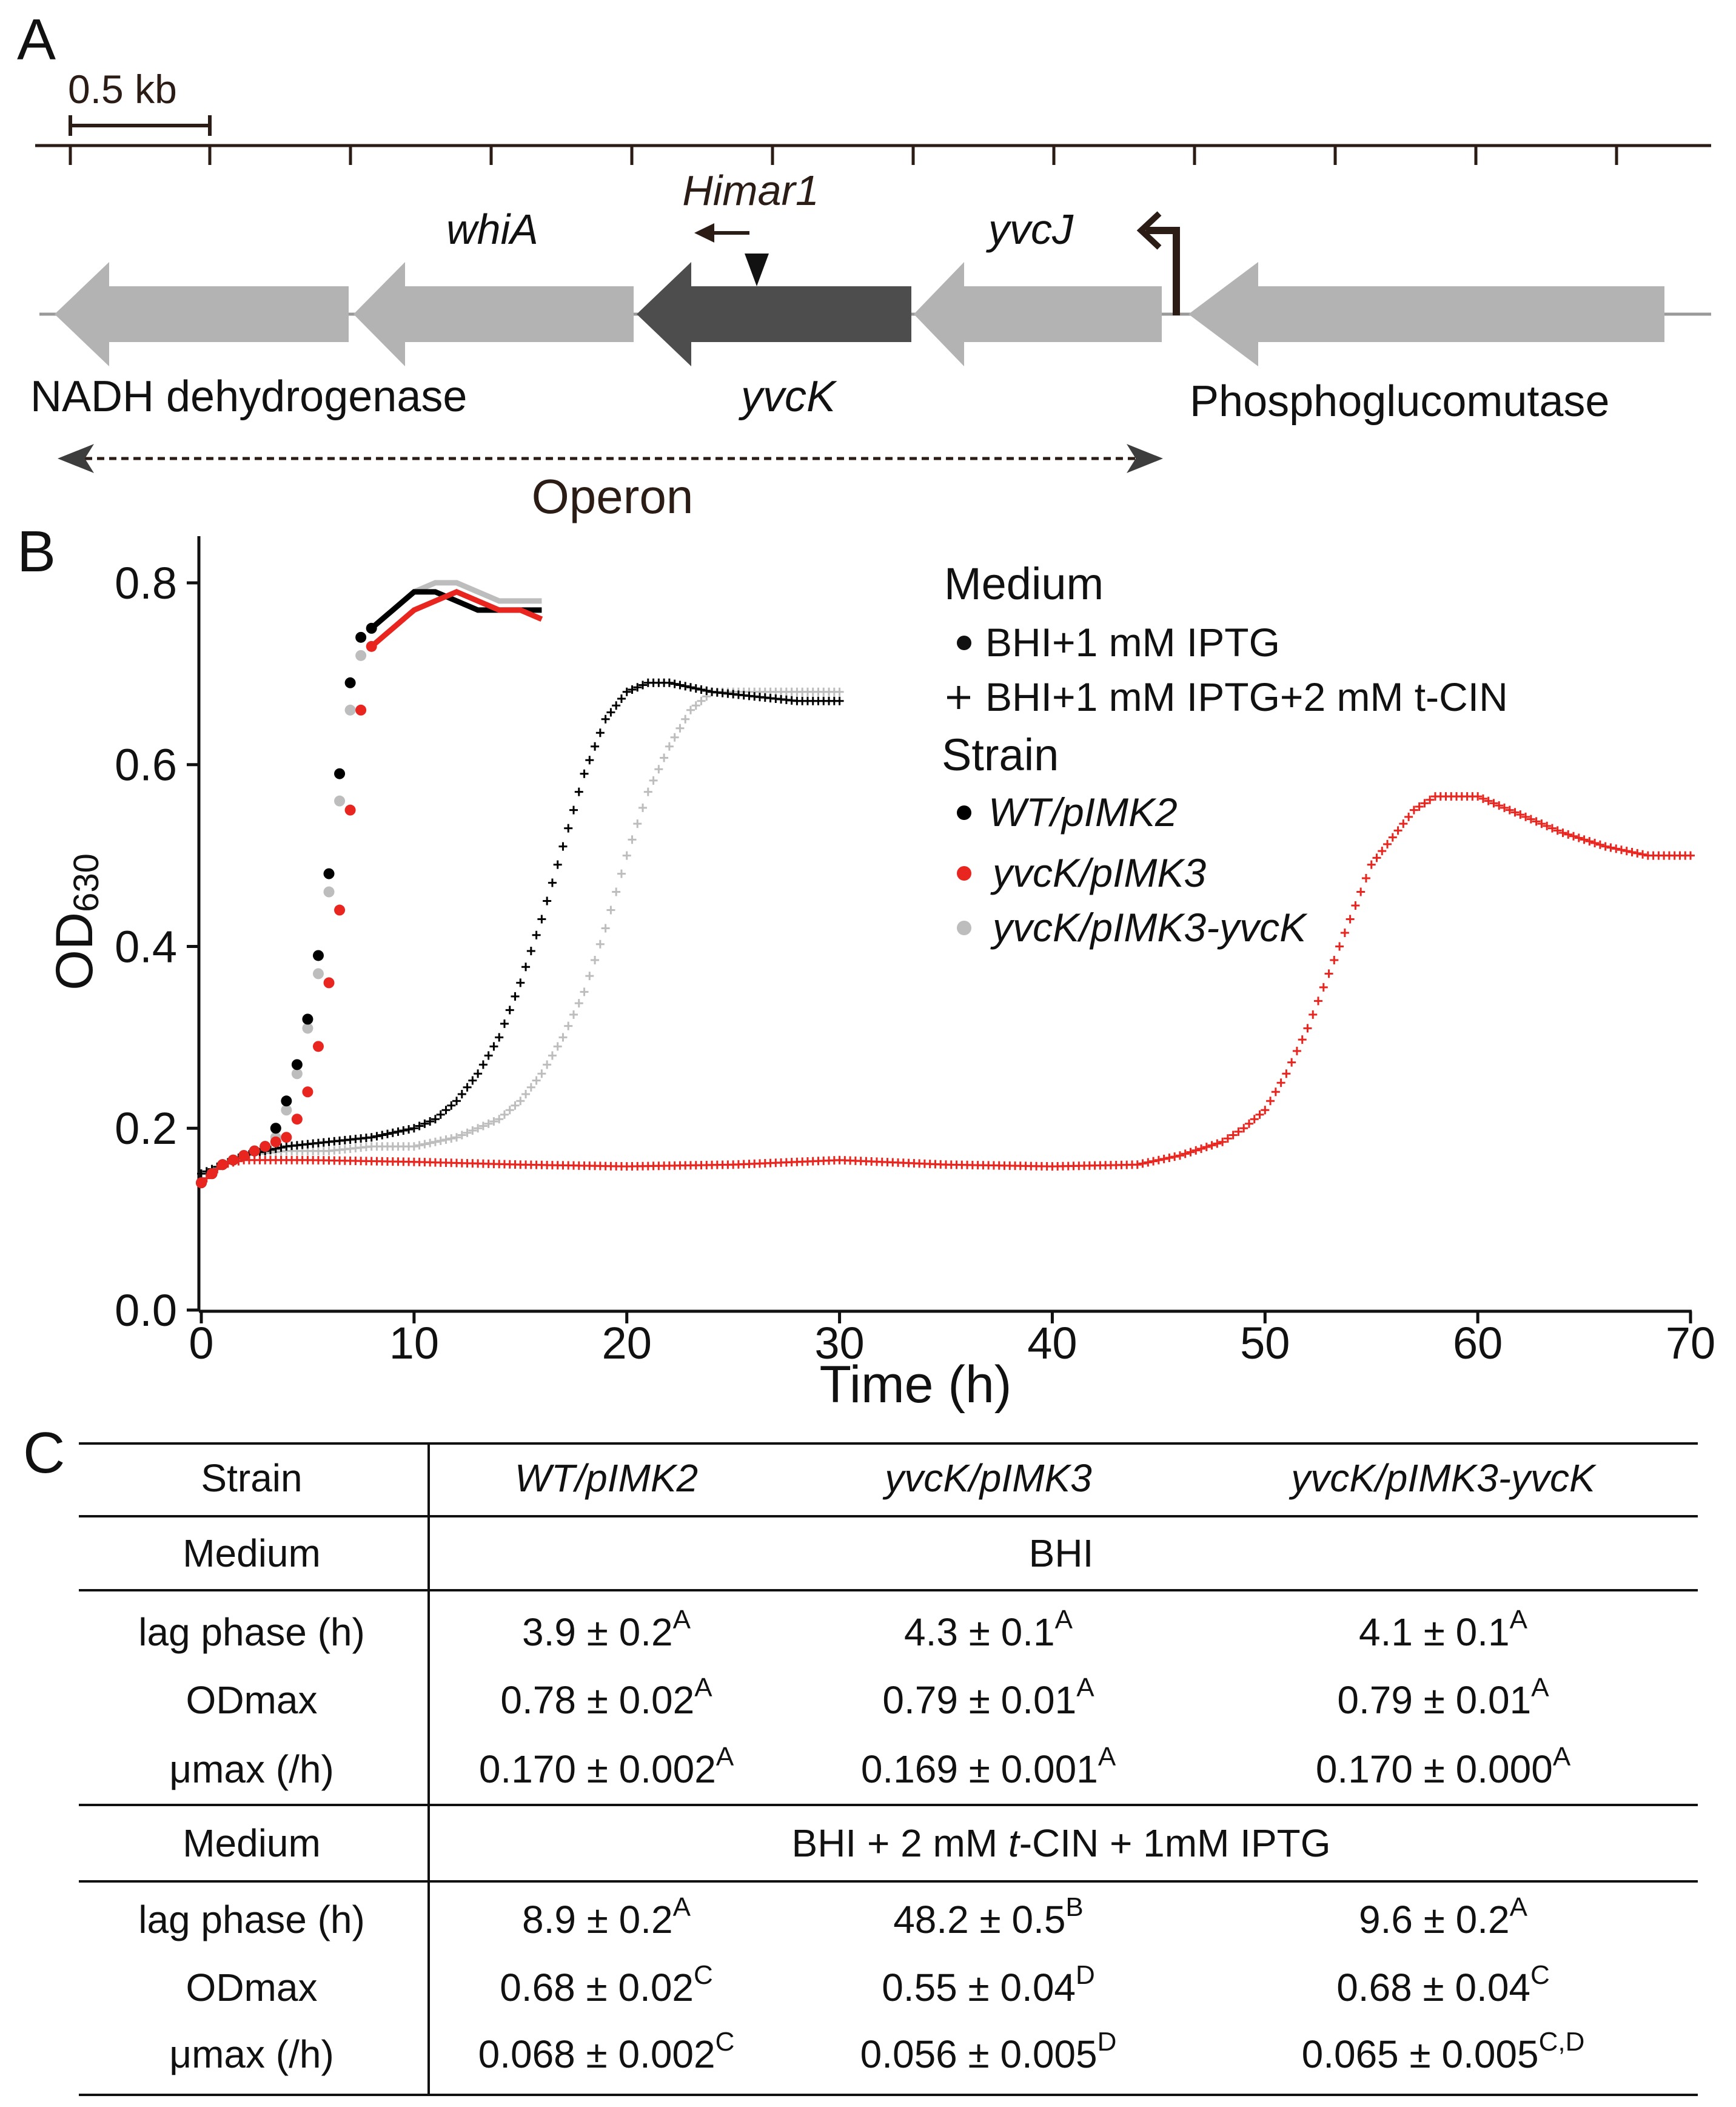 The height and width of the screenshot is (2107, 1736). Describe the element at coordinates (1443, 1697) in the screenshot. I see `cell: 0.79 ± 0.01A` at that location.